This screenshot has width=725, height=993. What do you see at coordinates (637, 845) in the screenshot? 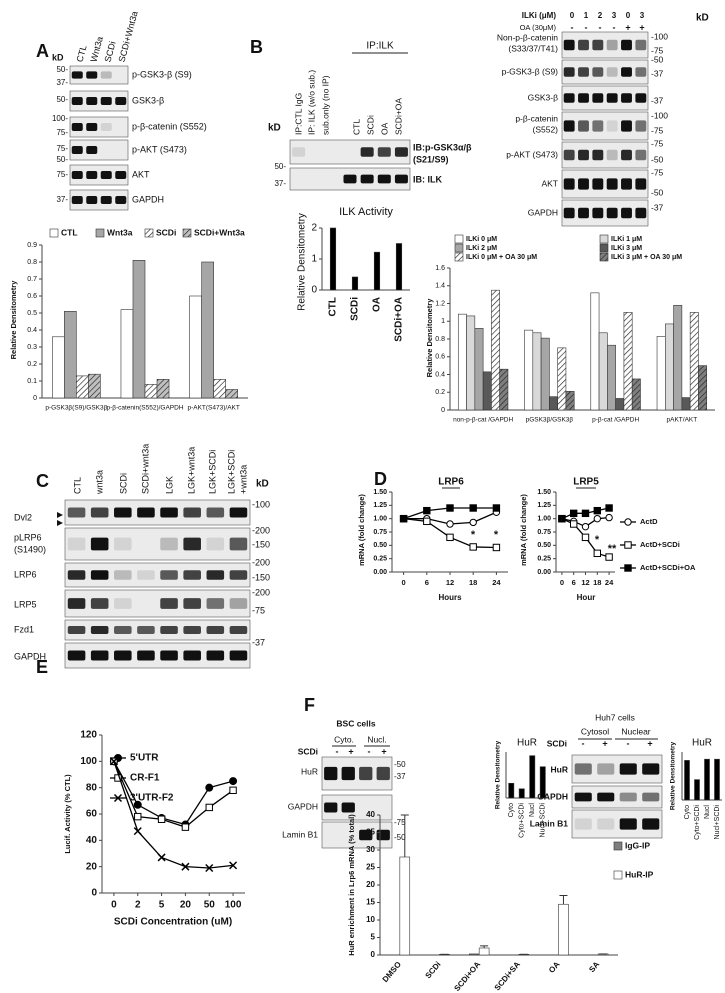
I see `legend-label: IgG-IP` at bounding box center [637, 845].